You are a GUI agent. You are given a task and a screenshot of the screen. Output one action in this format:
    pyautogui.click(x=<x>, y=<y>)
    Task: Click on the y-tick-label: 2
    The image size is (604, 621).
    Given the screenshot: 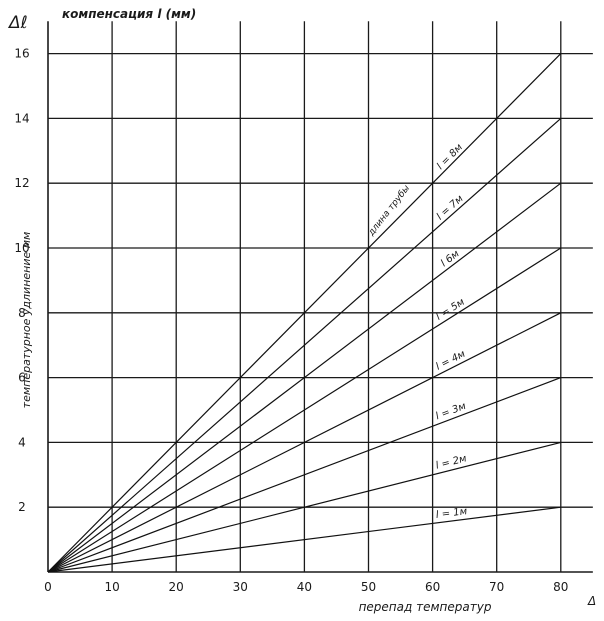 What is the action you would take?
    pyautogui.click(x=22, y=507)
    